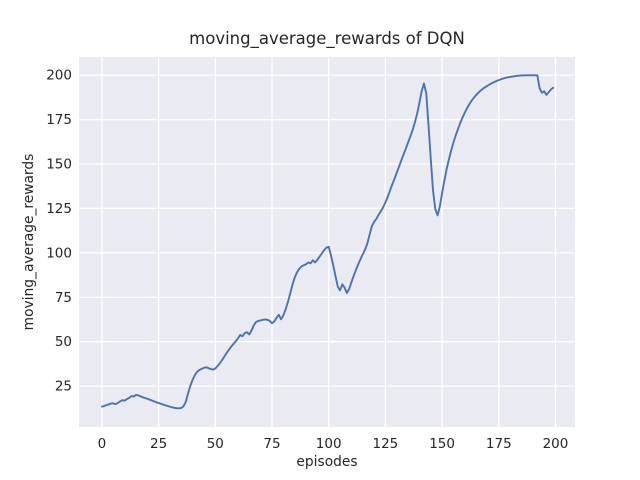 This screenshot has width=640, height=480. I want to click on y-tick-label: 75, so click(63, 298).